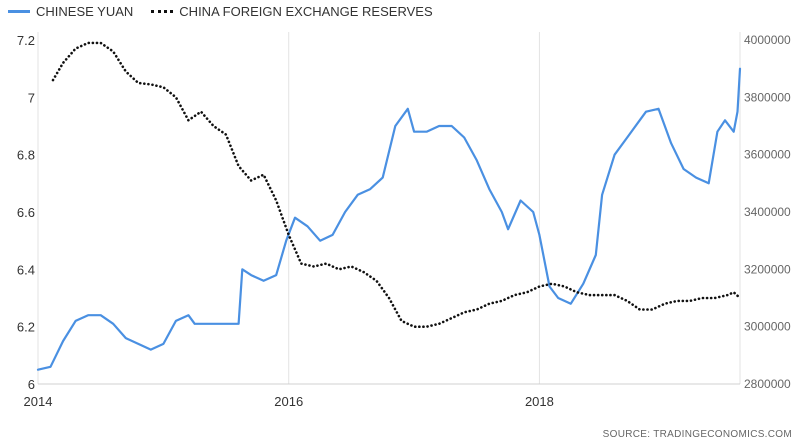 This screenshot has width=800, height=444. I want to click on legend-label-reserves: CHINA FOREIGN EXCHANGE RESERVES, so click(306, 11).